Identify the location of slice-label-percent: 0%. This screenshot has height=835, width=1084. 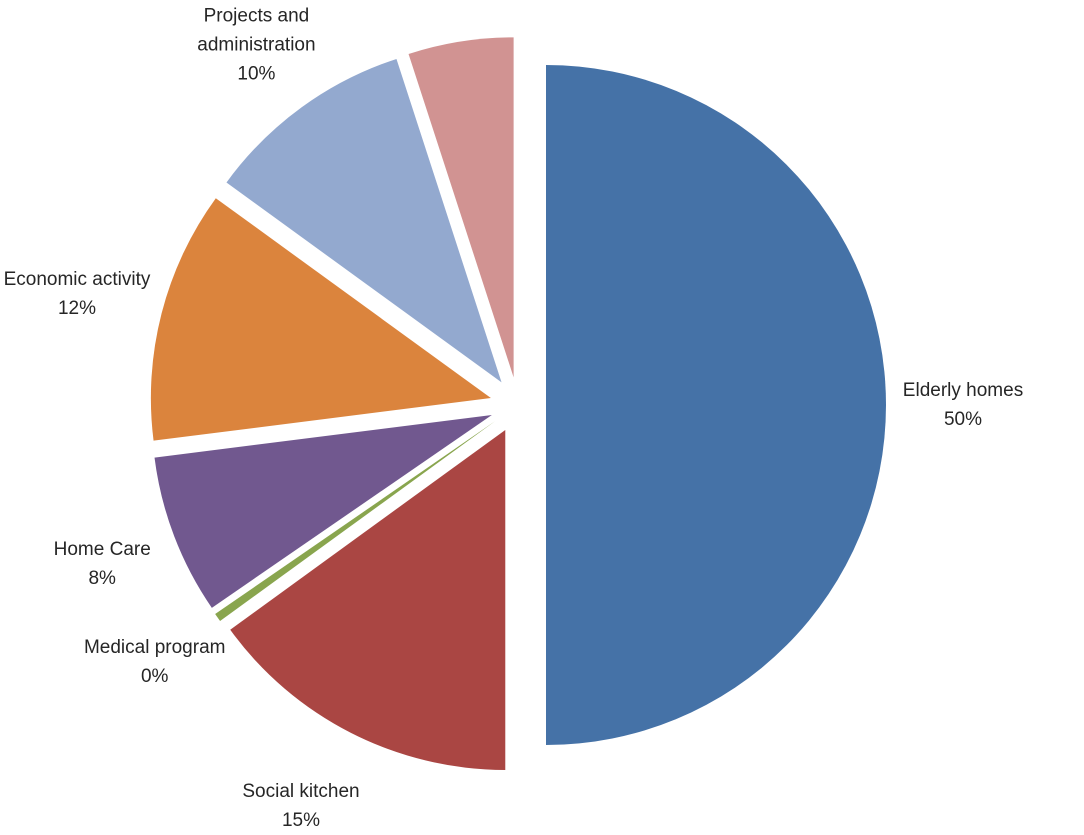
(154, 677).